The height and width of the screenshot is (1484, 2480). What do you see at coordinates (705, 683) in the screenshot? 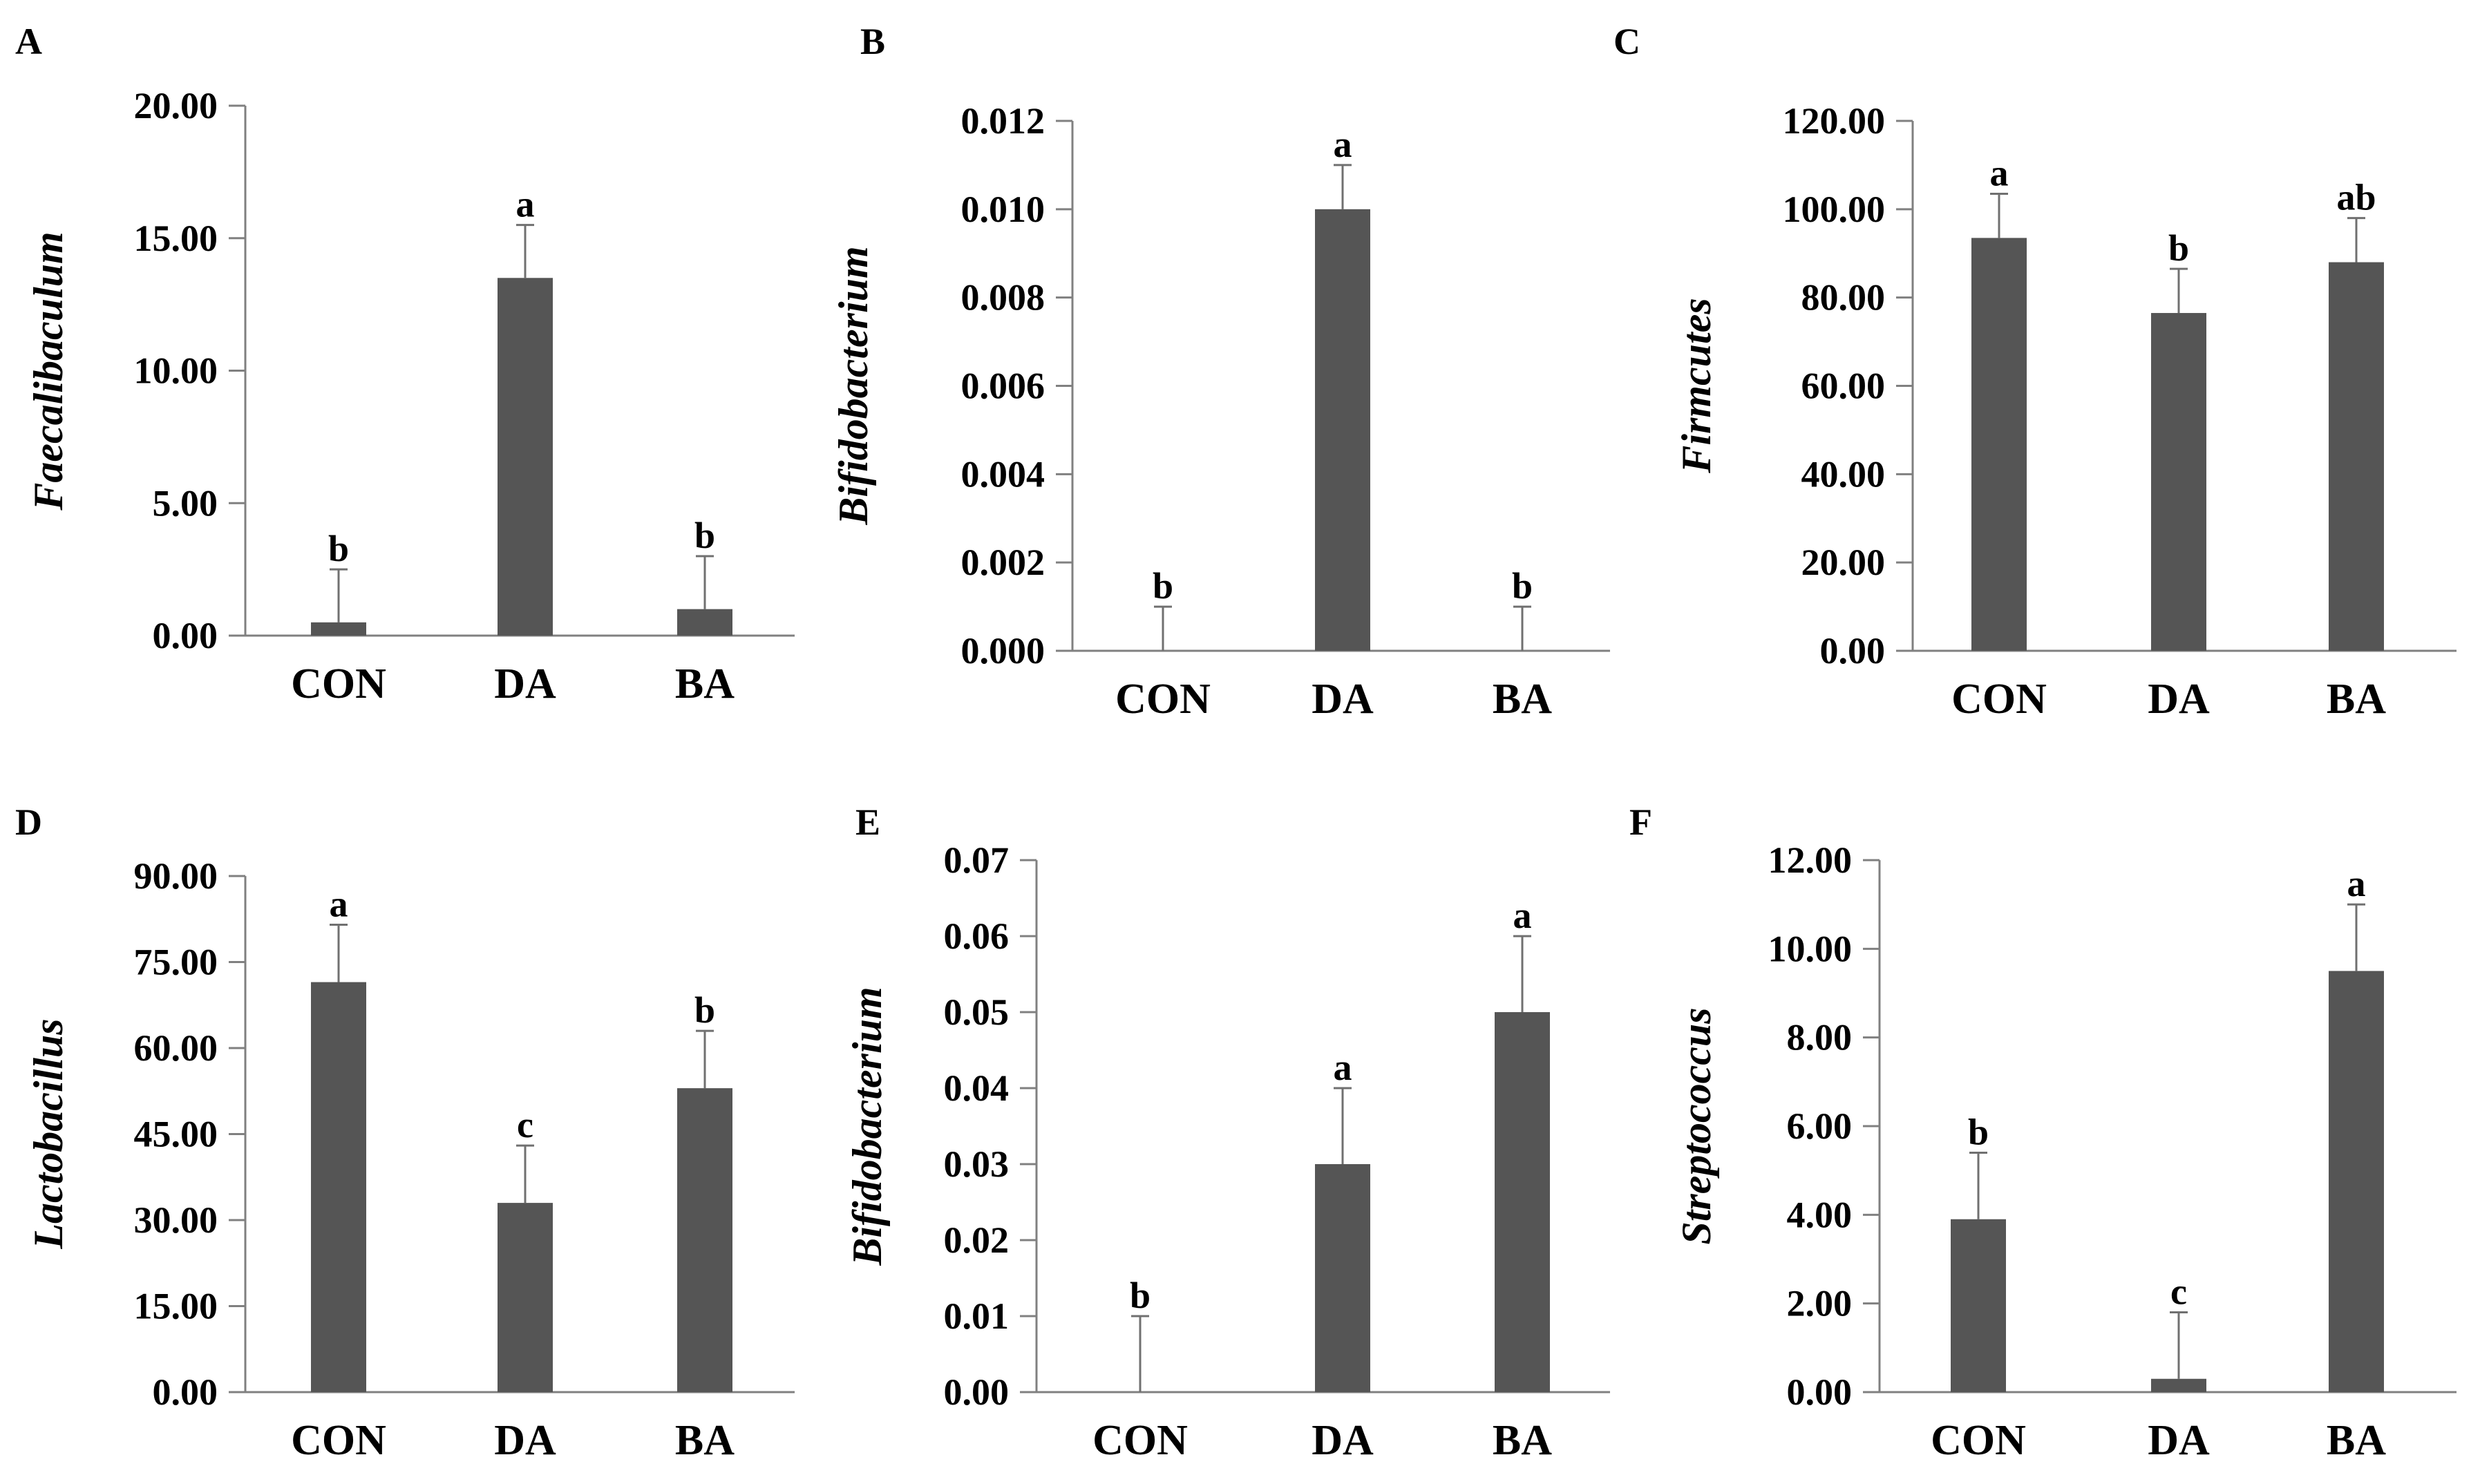
I see `panel-a-xtick-label: BA` at bounding box center [705, 683].